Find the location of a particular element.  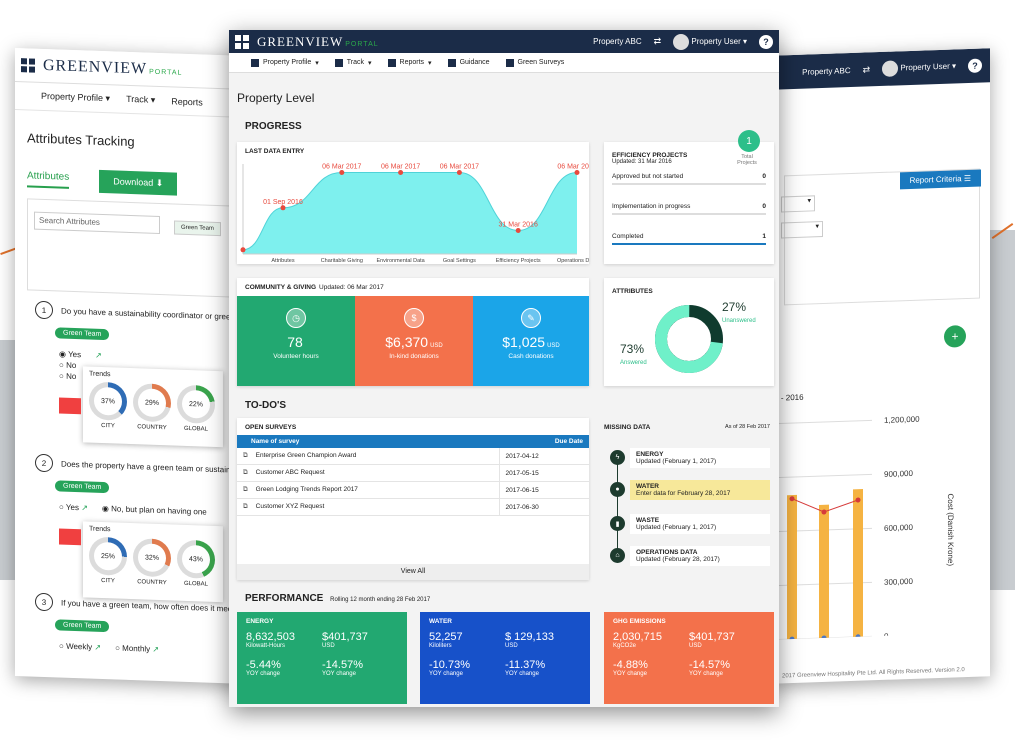

trend-donut: 25% is located at coordinates (108, 556).